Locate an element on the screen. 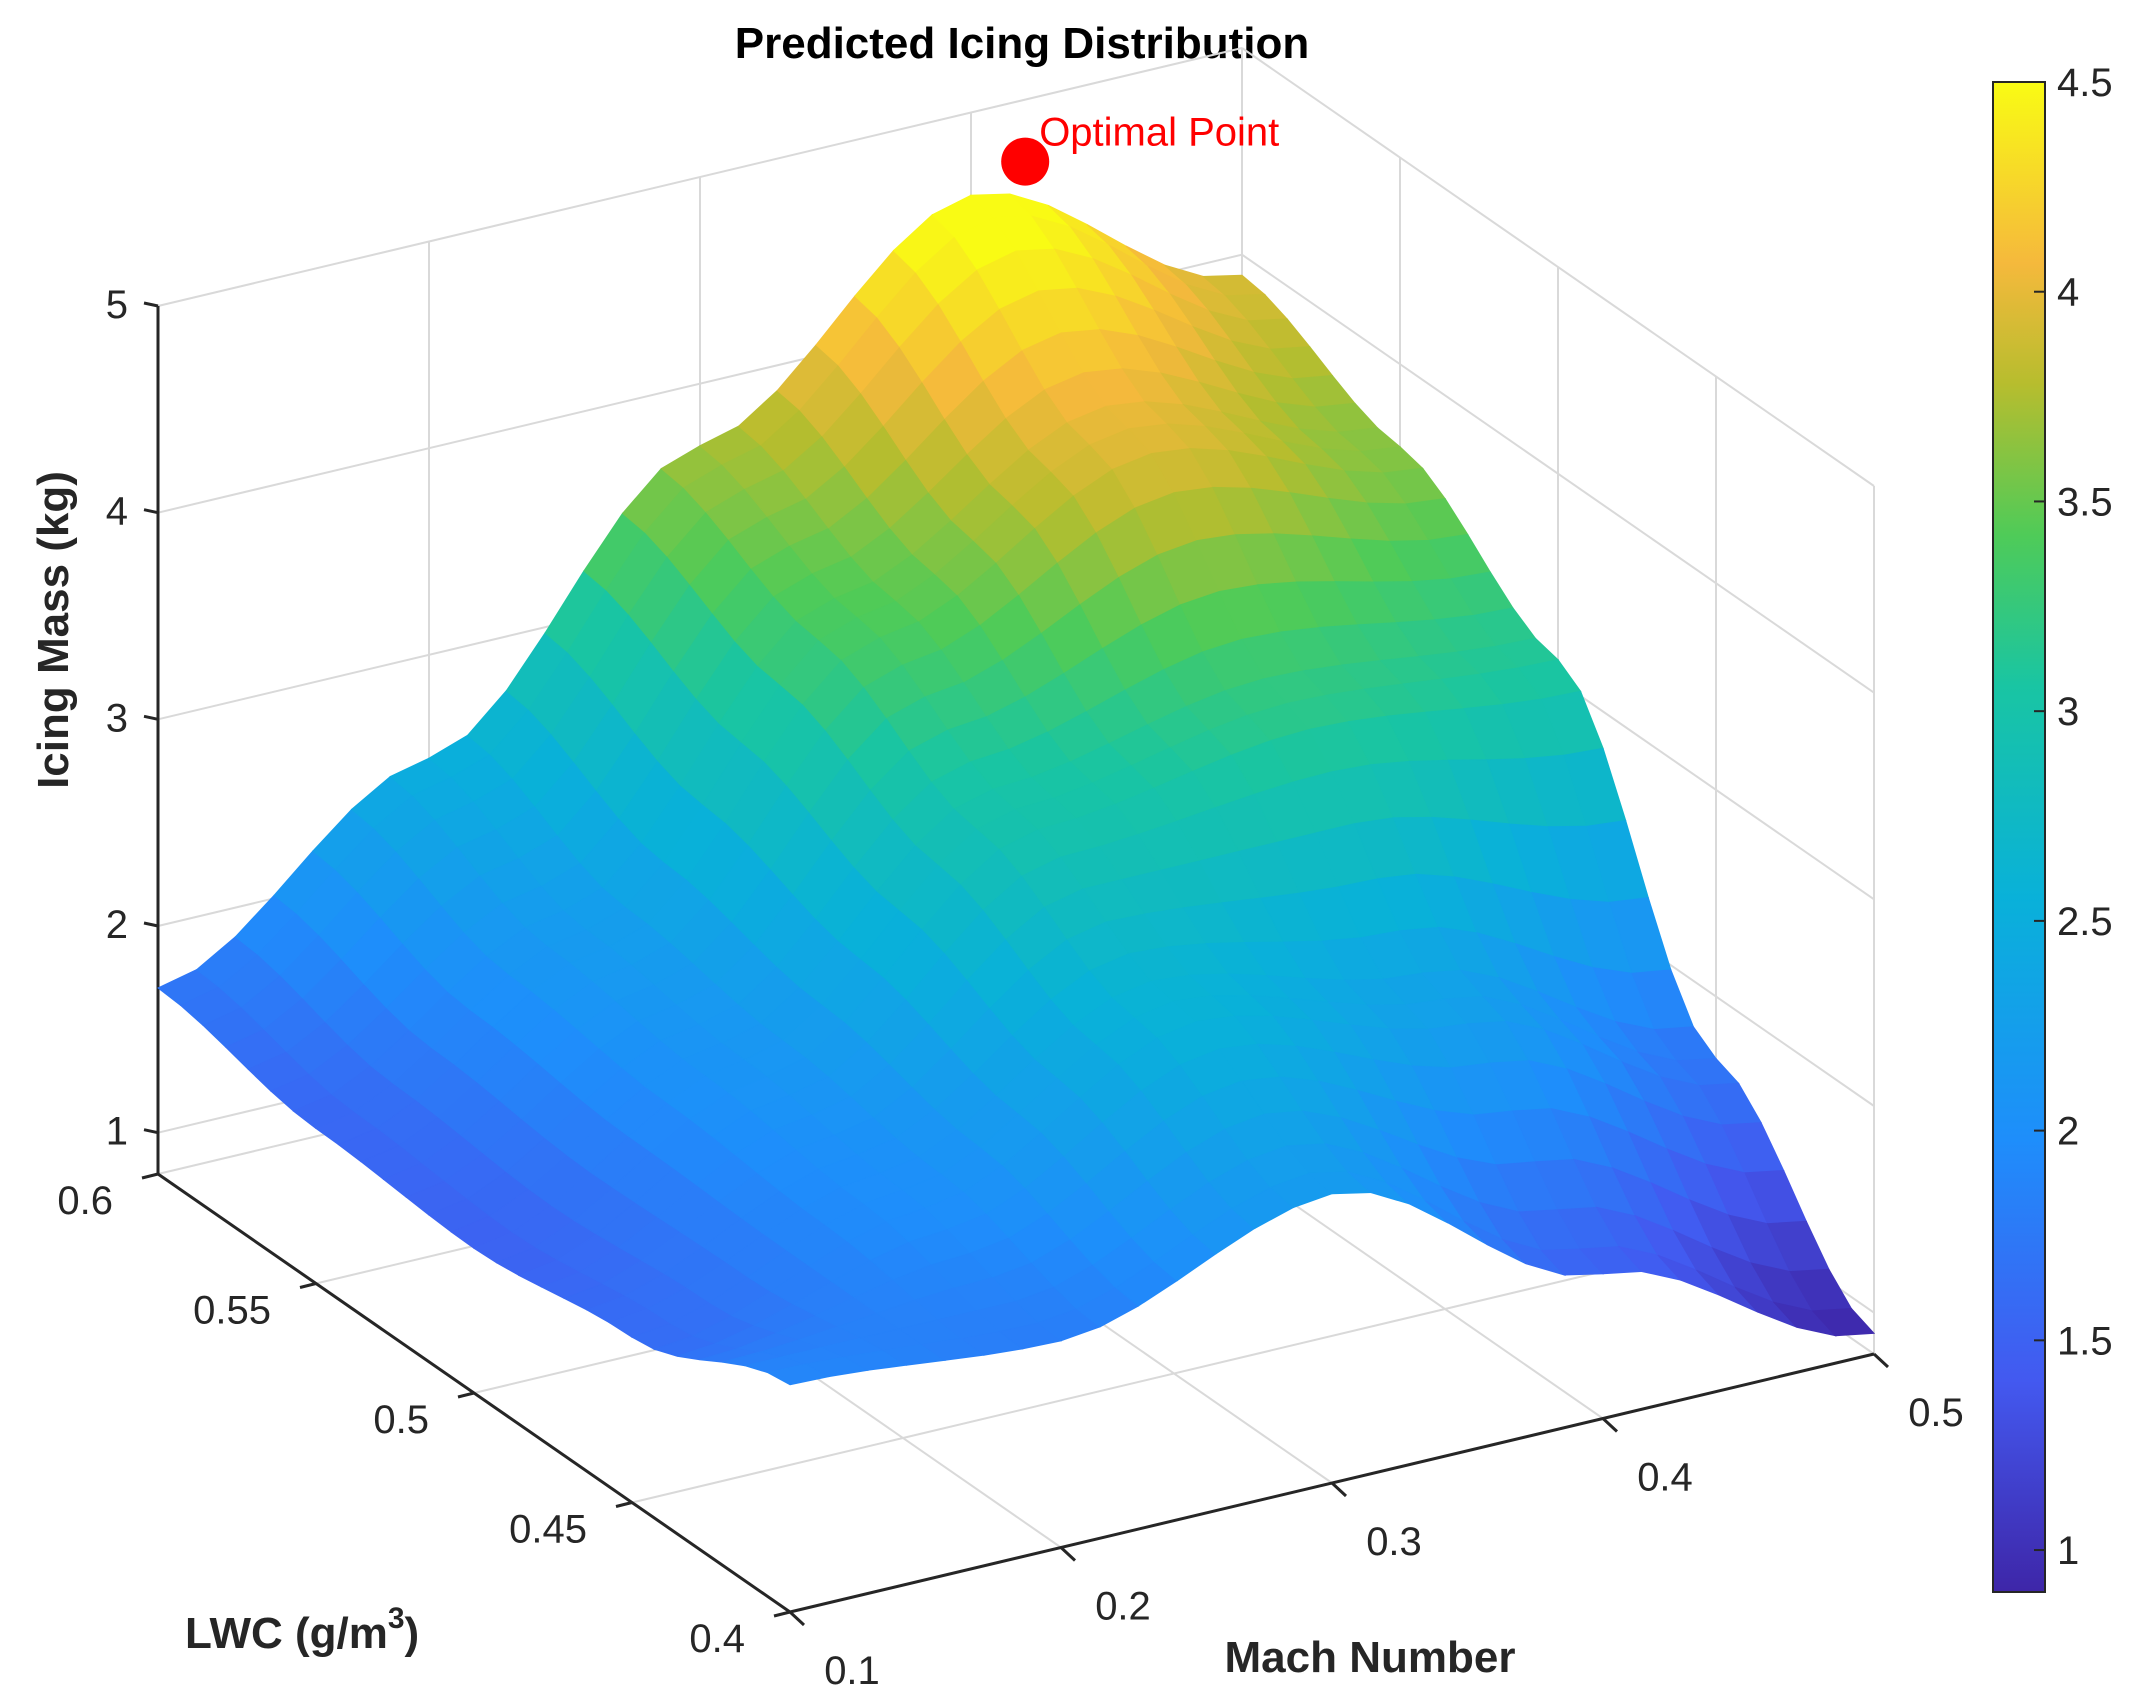  y-axis-label-superscript: 3 is located at coordinates (396, 1618).